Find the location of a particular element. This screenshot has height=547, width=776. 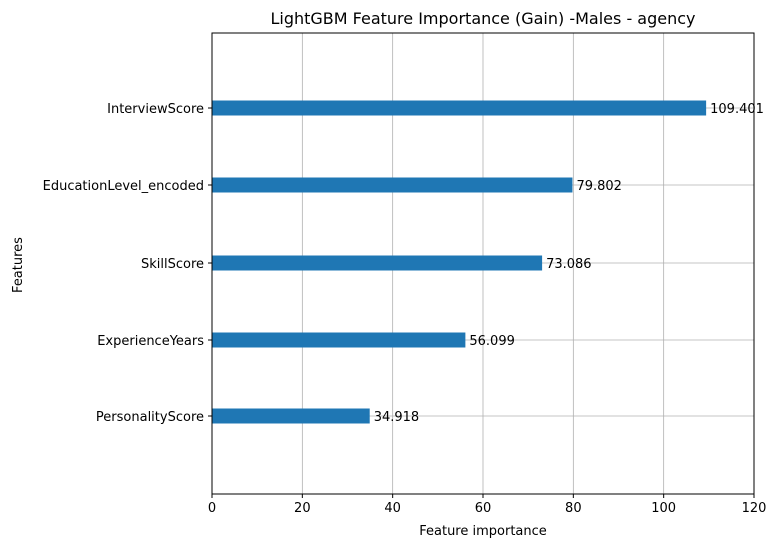

x-tick-label: 60 is located at coordinates (483, 508).